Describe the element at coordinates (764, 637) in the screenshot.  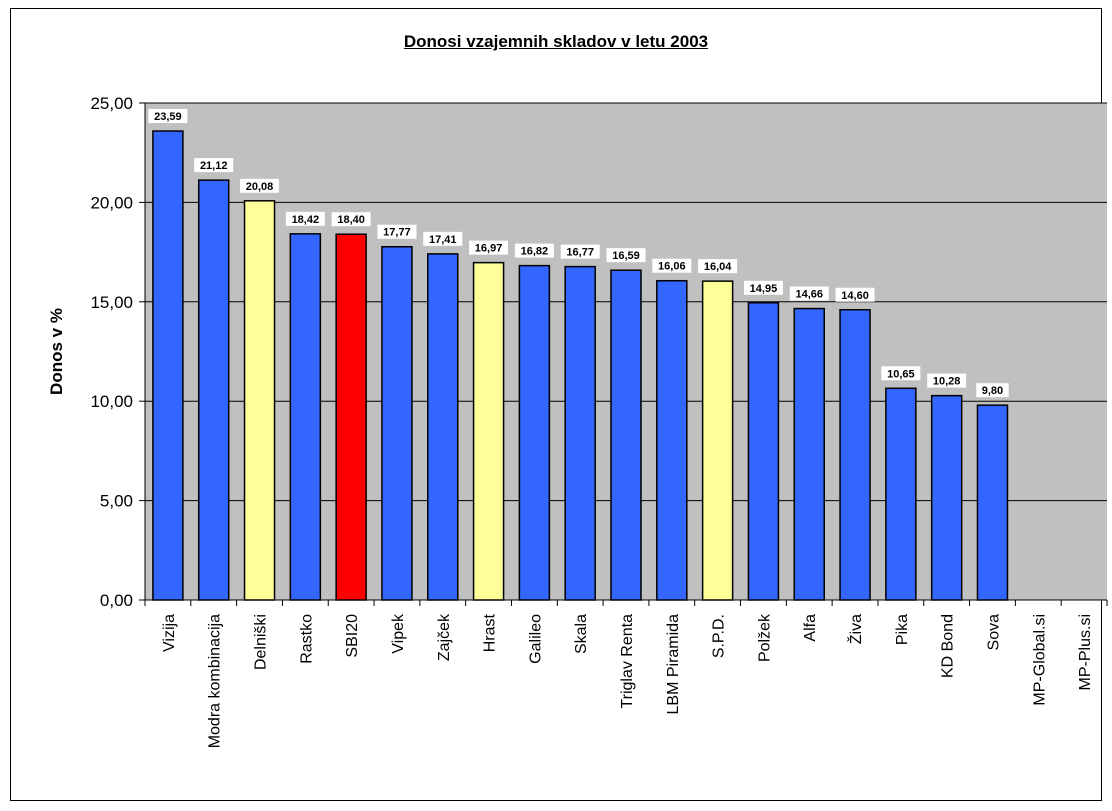
I see `x-tick-label: Polžek` at that location.